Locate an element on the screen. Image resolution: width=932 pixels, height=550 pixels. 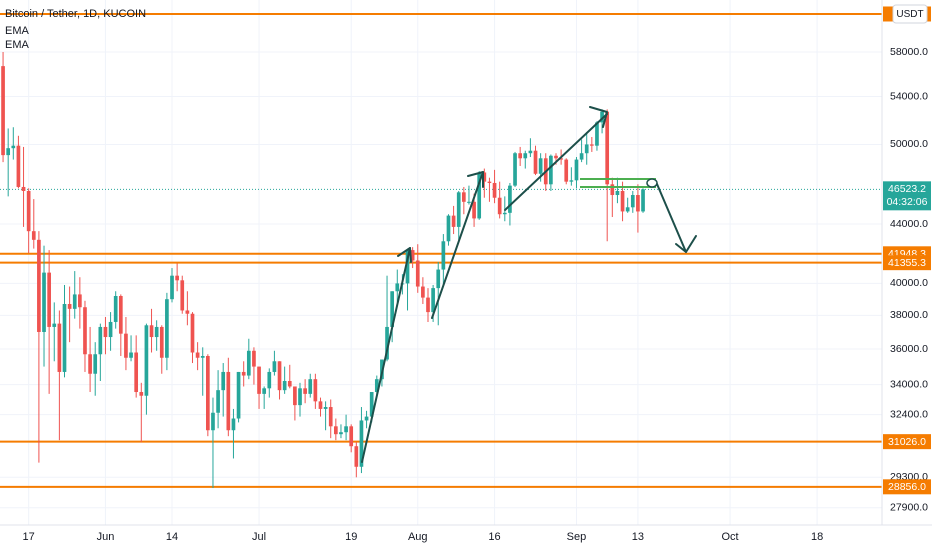
y-tick-label: 44000.0 is located at coordinates (909, 224).